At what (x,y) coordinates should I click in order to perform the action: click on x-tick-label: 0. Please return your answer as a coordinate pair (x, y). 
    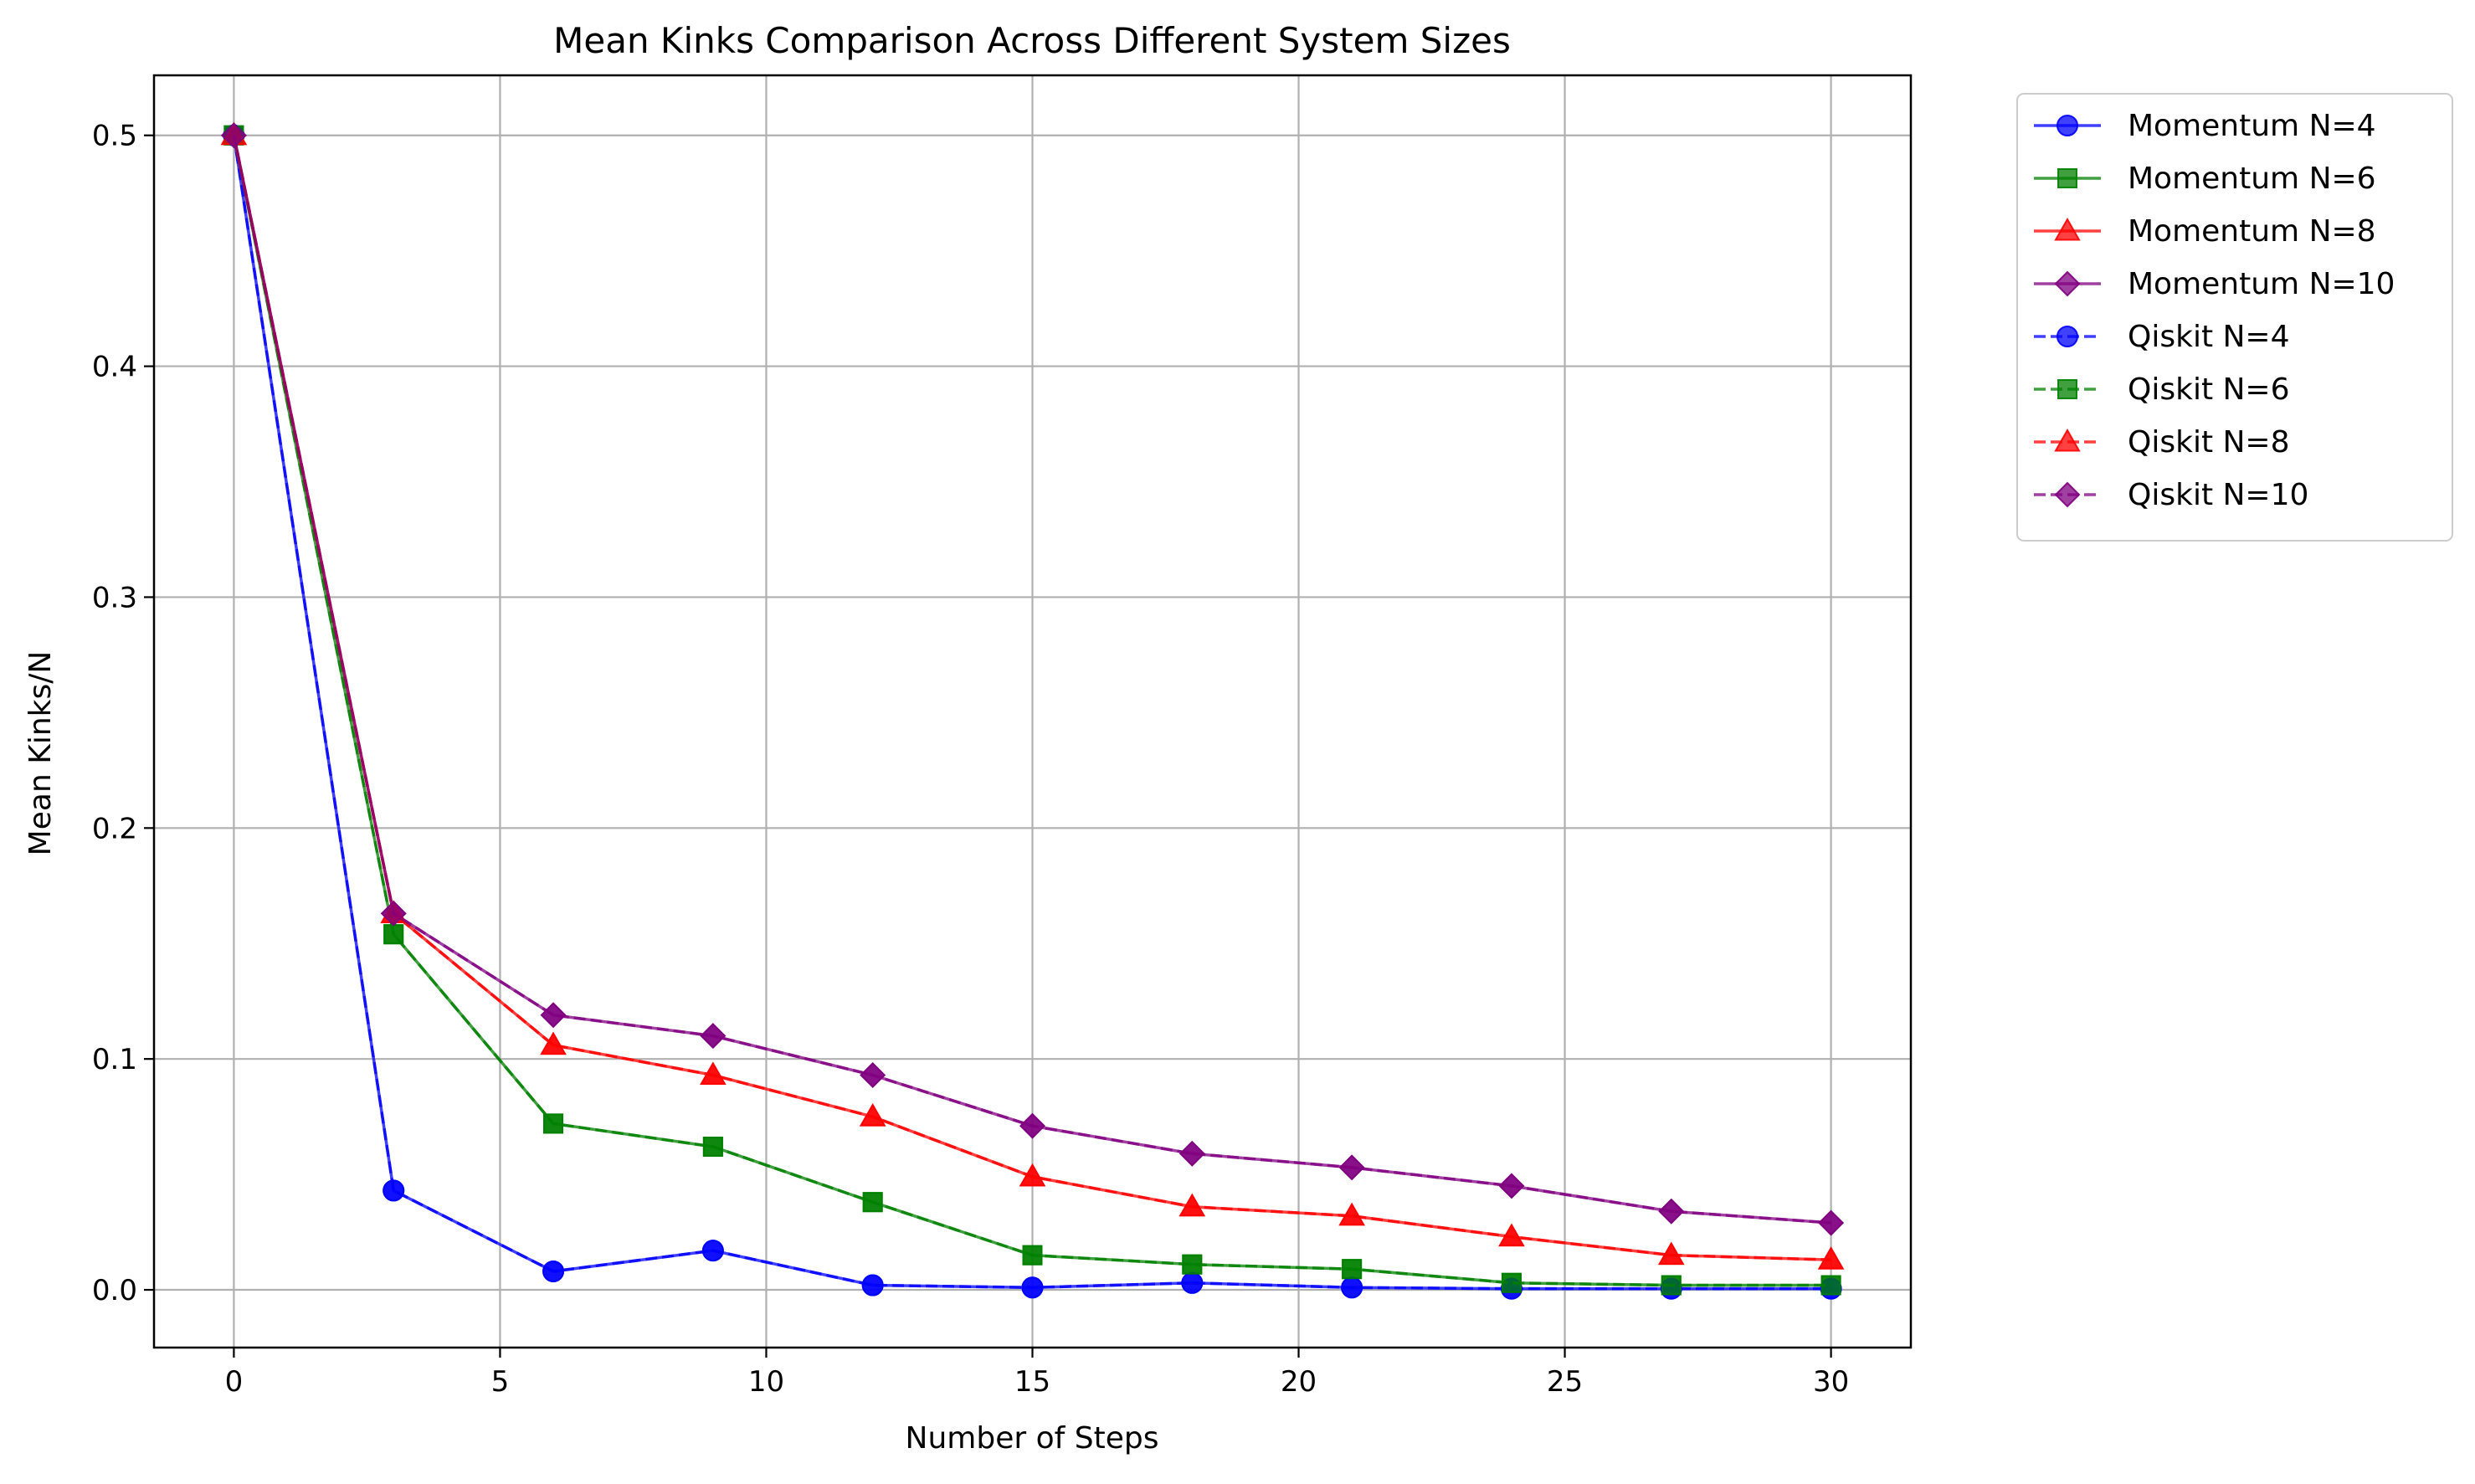
    Looking at the image, I should click on (234, 1382).